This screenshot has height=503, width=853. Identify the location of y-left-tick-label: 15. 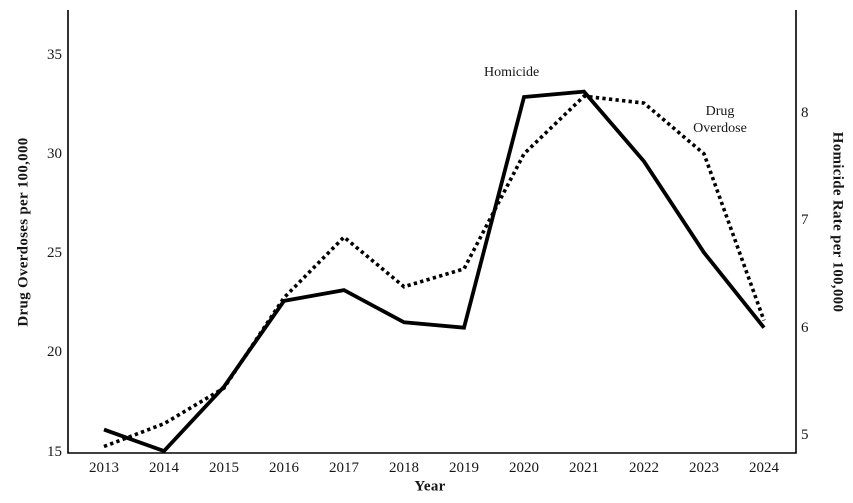
(54, 451).